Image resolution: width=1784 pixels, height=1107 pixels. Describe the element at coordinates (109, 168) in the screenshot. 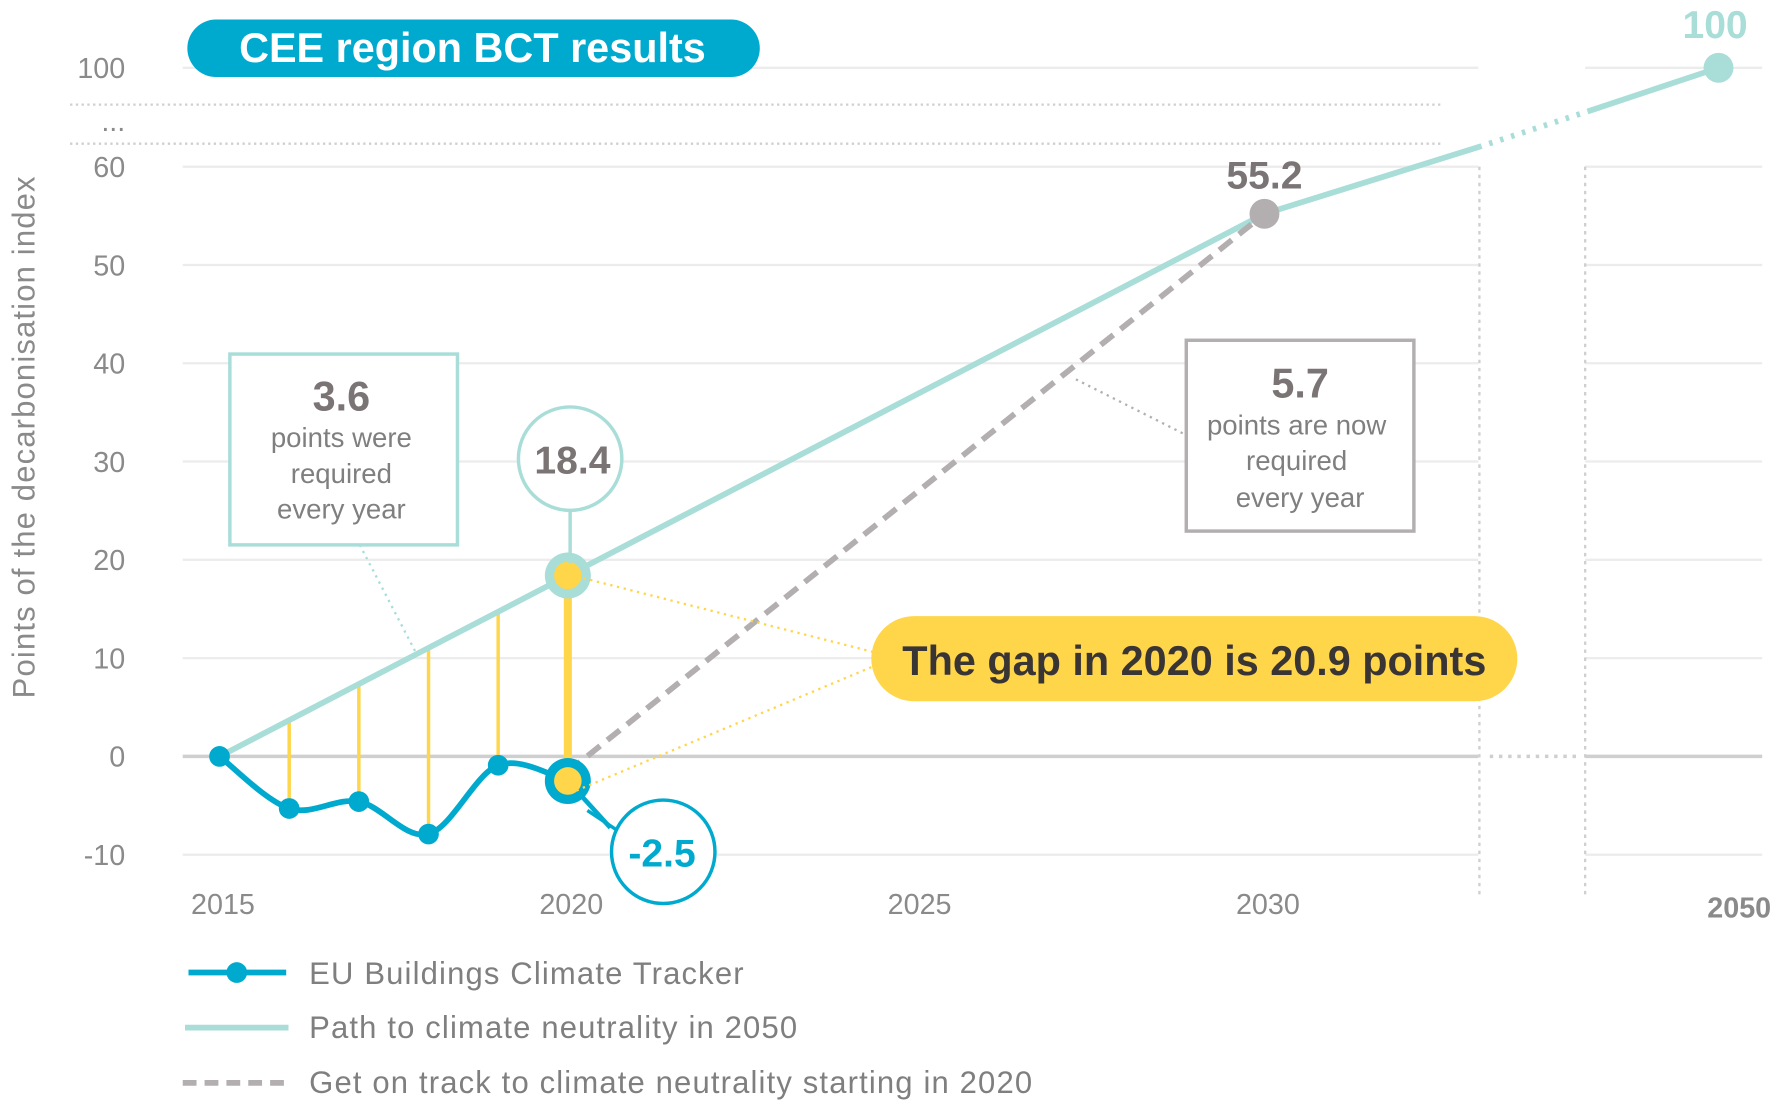

I see `y-tick-label: 60` at that location.